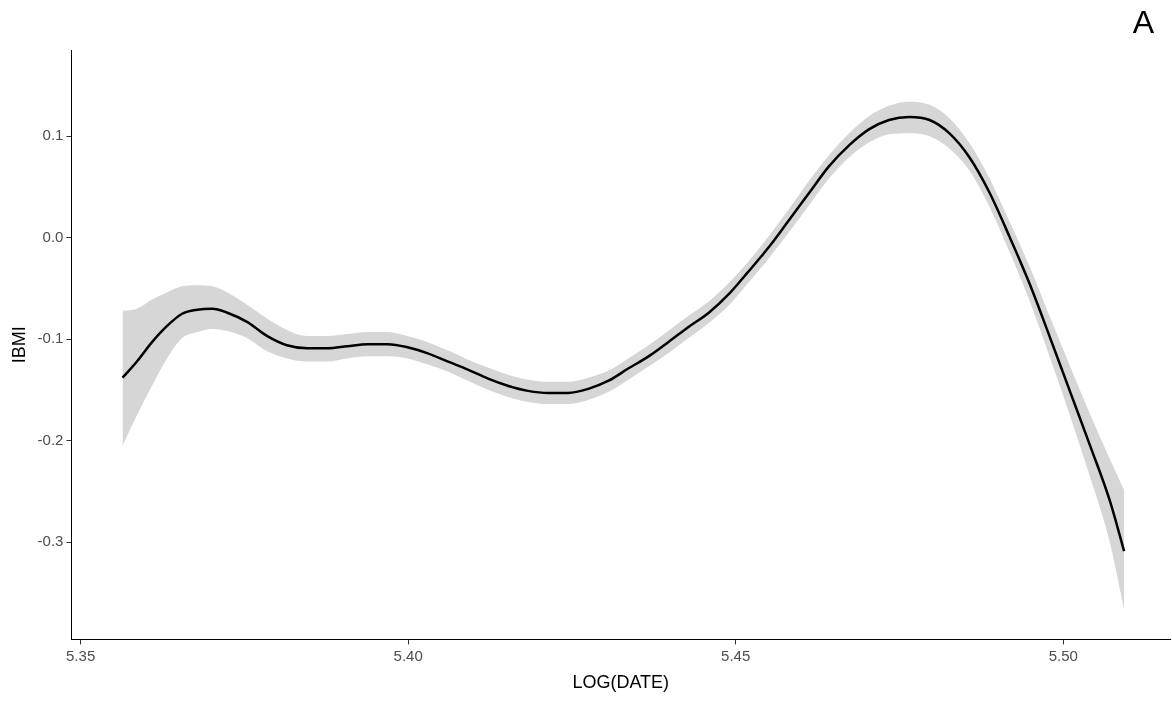  I want to click on y-tick-label: 0.0, so click(53, 236).